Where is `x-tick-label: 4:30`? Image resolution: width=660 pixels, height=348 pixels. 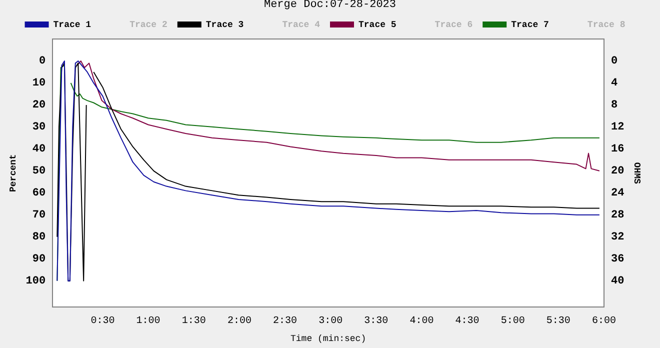
x-tick-label: 4:30 is located at coordinates (467, 321).